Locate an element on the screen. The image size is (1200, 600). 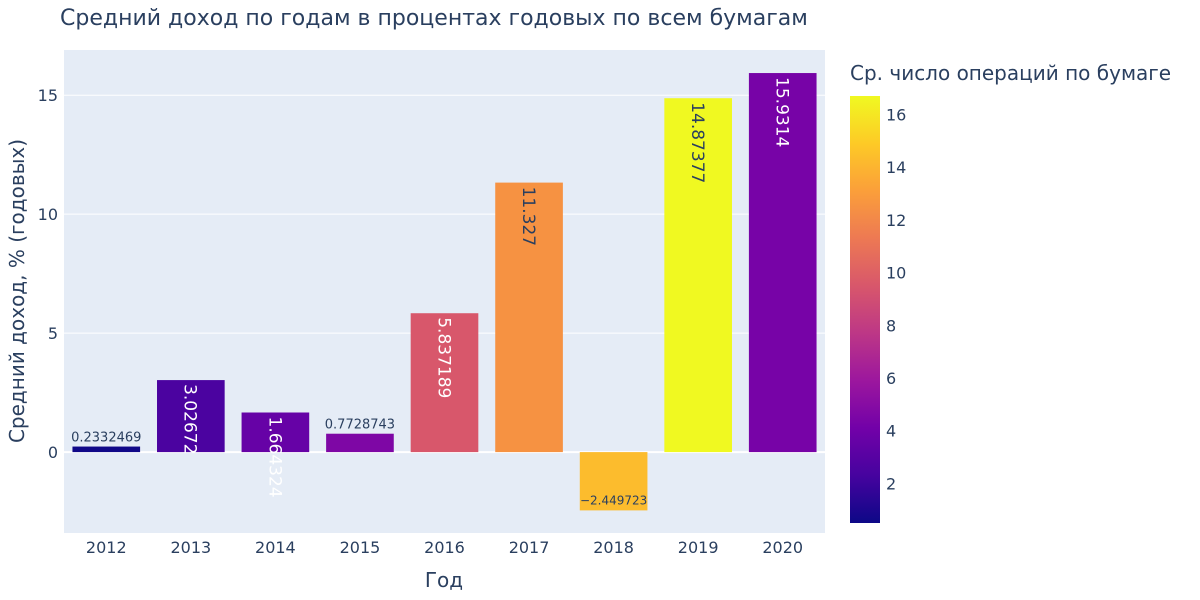
bar-2015 is located at coordinates (360, 443).